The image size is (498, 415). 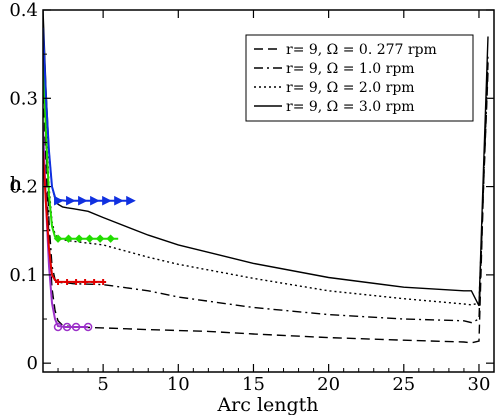 I want to click on x-axis-label: Arc length, so click(x=267, y=404).